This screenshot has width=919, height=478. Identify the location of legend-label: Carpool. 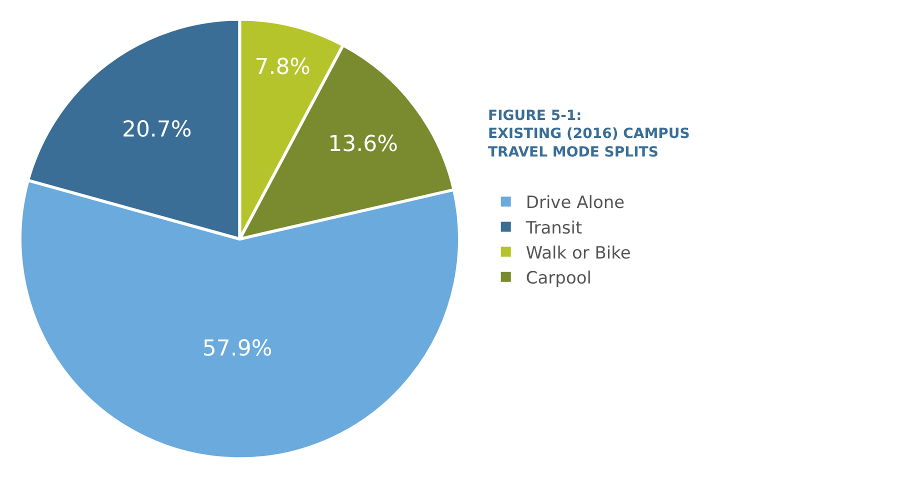
(559, 278).